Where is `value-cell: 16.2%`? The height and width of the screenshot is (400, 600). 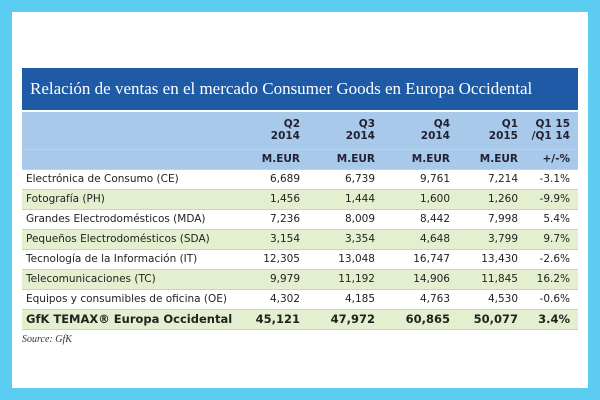 value-cell: 16.2% is located at coordinates (553, 279).